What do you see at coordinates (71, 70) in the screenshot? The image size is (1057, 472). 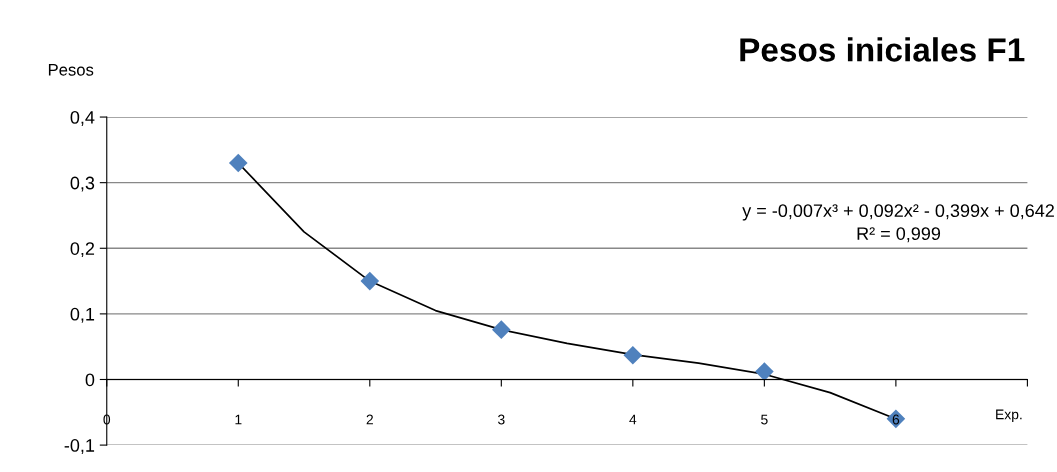 I see `y-axis-title: Pesos` at bounding box center [71, 70].